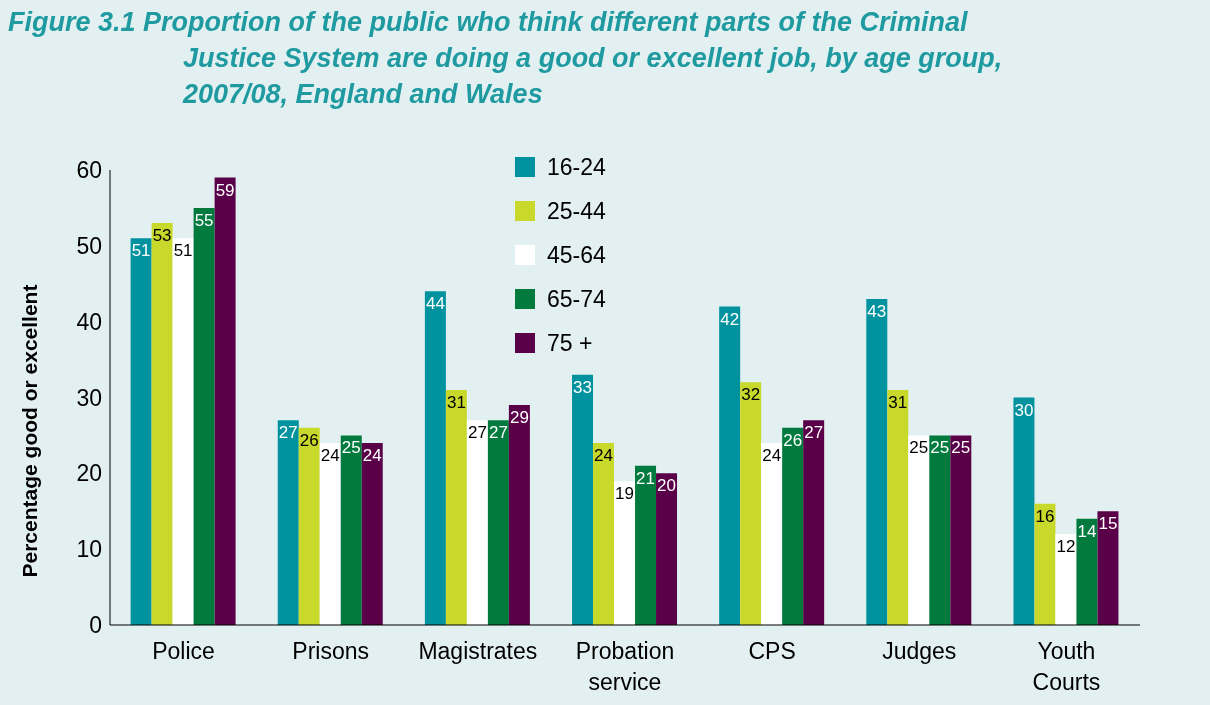 The height and width of the screenshot is (705, 1210). Describe the element at coordinates (1108, 524) in the screenshot. I see `data-label: 15` at that location.